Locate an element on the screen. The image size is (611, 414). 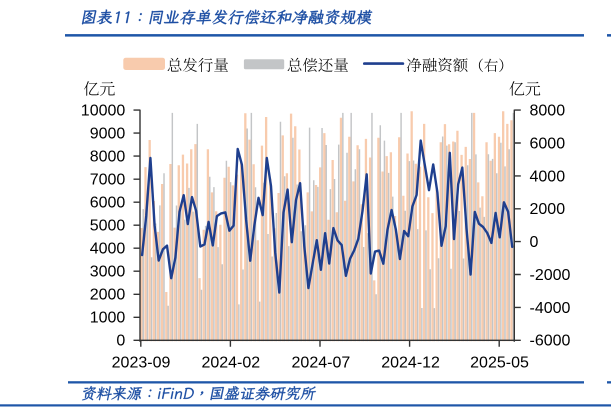
svg-text: 2025-05 is located at coordinates (499, 362).